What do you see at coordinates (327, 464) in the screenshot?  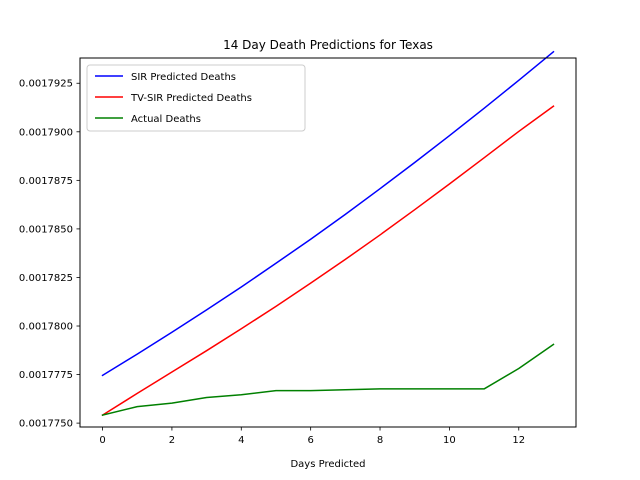 I see `x-axis-label: Days Predicted` at bounding box center [327, 464].